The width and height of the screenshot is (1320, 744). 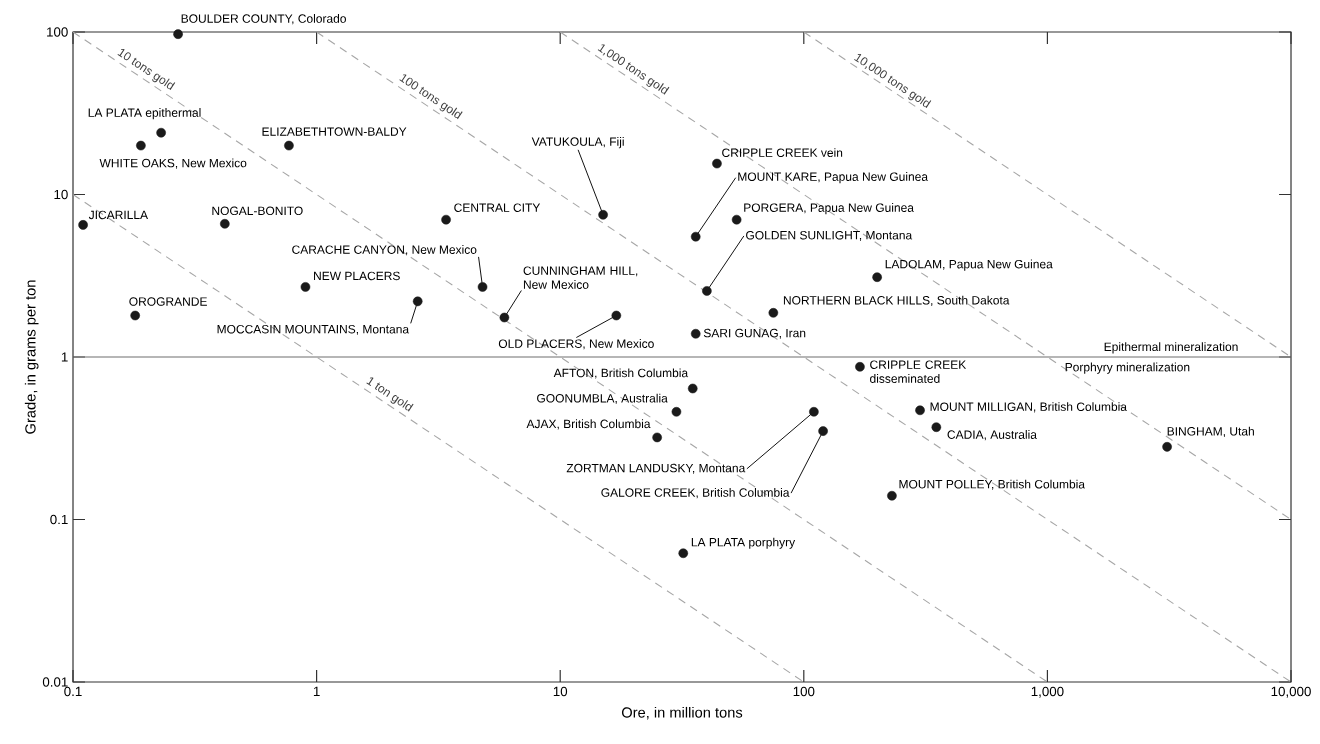 What do you see at coordinates (992, 484) in the screenshot?
I see `annotation: MOUNT POLLEY, British Columbia` at bounding box center [992, 484].